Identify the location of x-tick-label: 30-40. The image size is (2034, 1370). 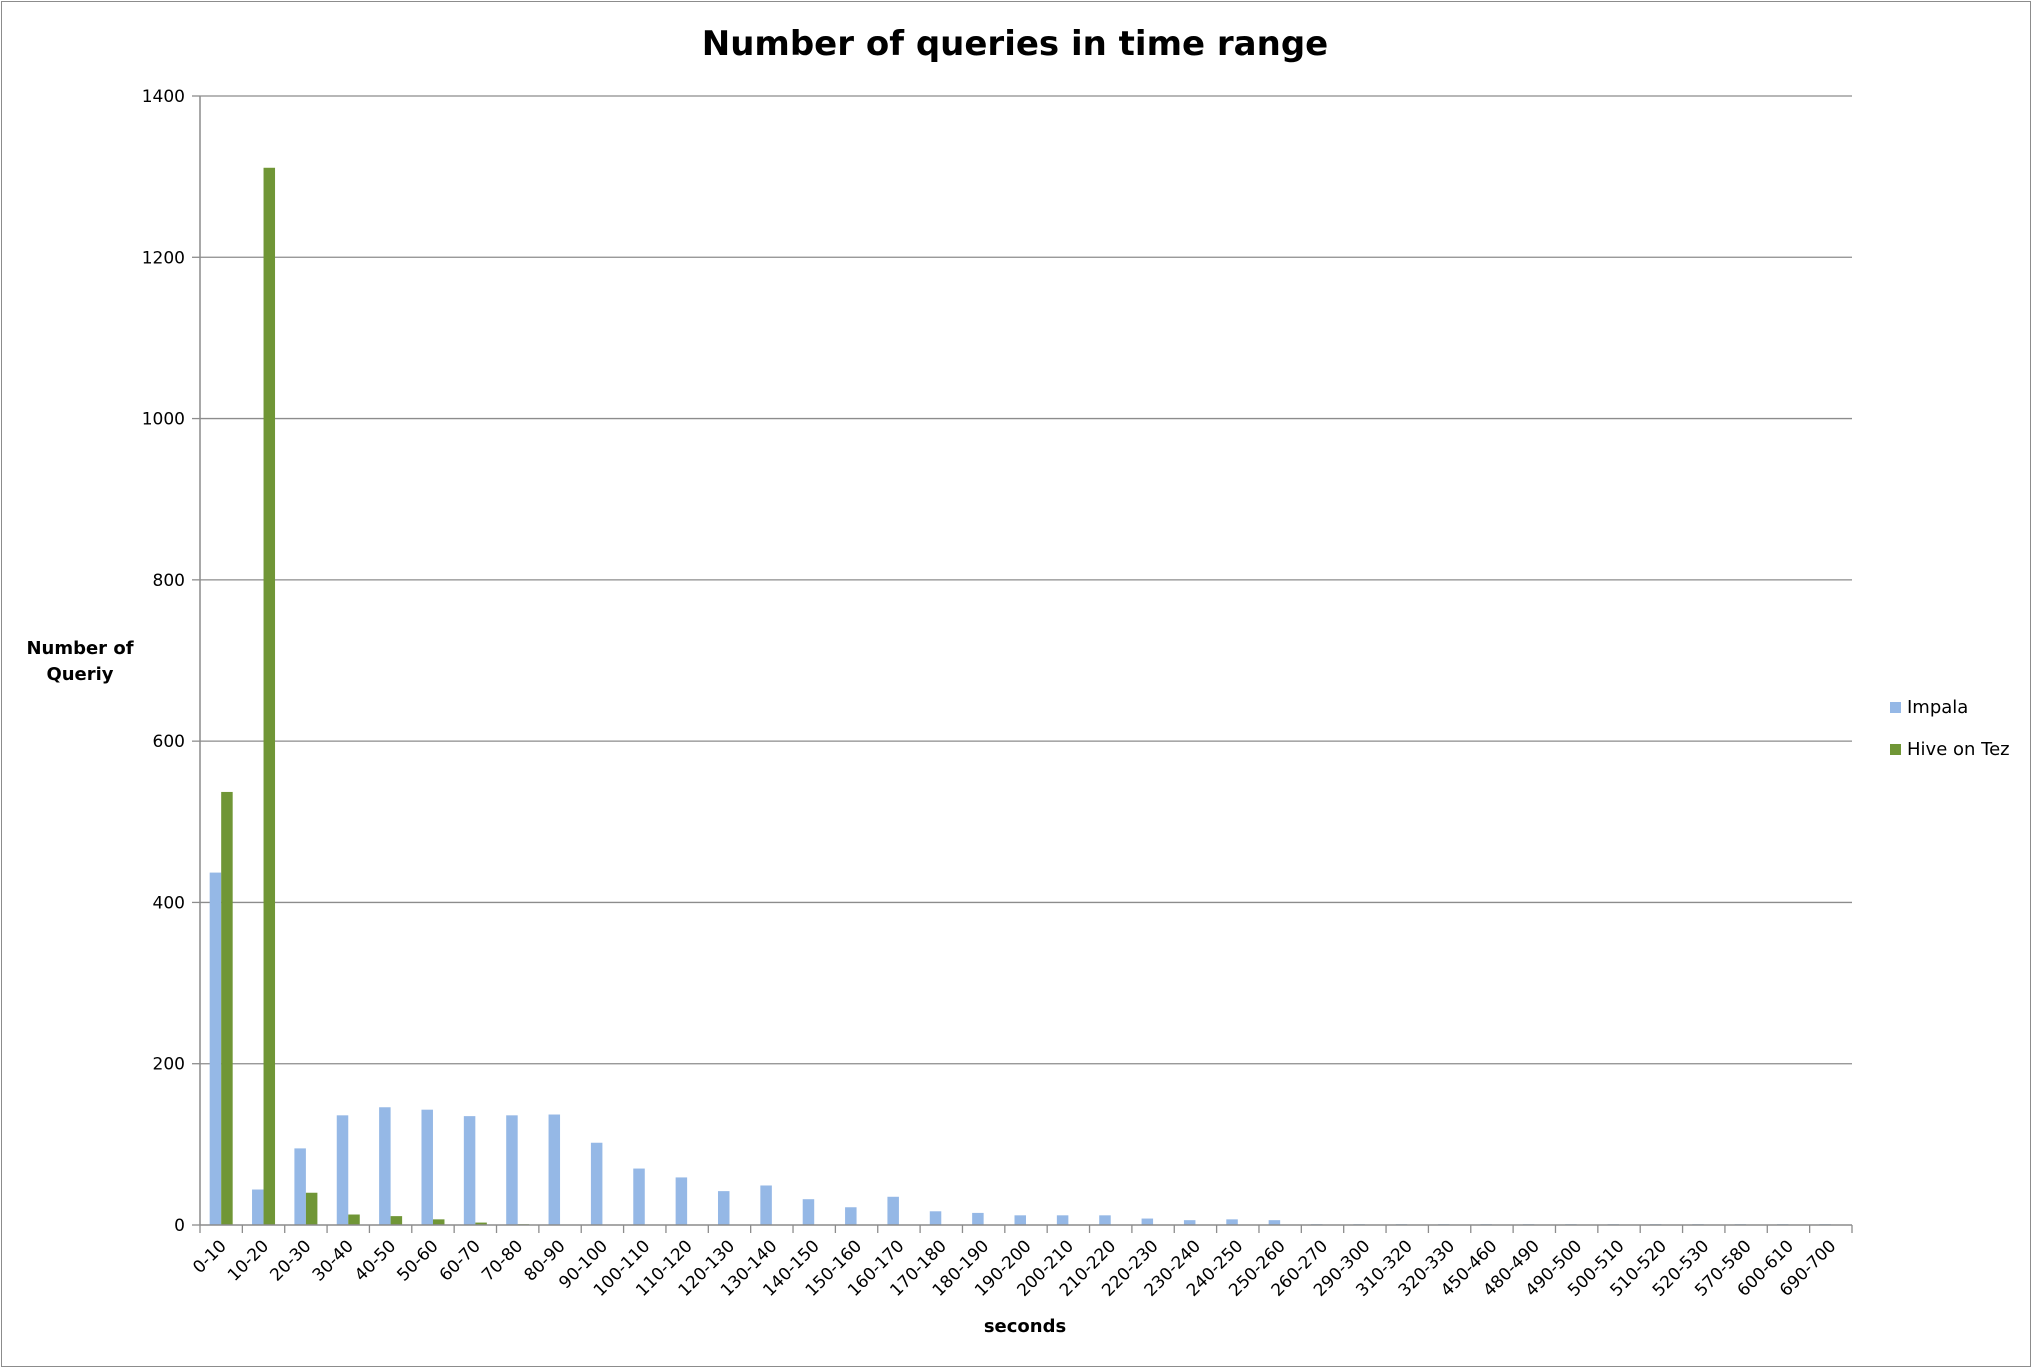
(333, 1260).